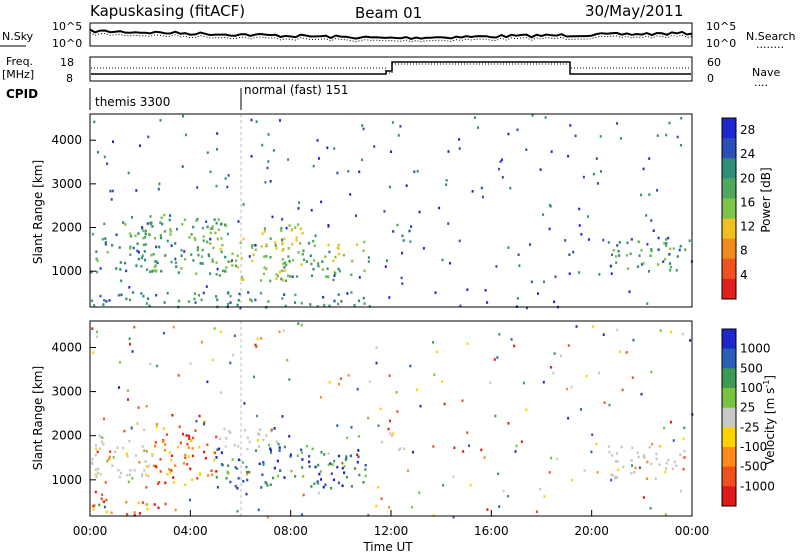  What do you see at coordinates (710, 78) in the screenshot?
I see `nave-tick-low: 0` at bounding box center [710, 78].